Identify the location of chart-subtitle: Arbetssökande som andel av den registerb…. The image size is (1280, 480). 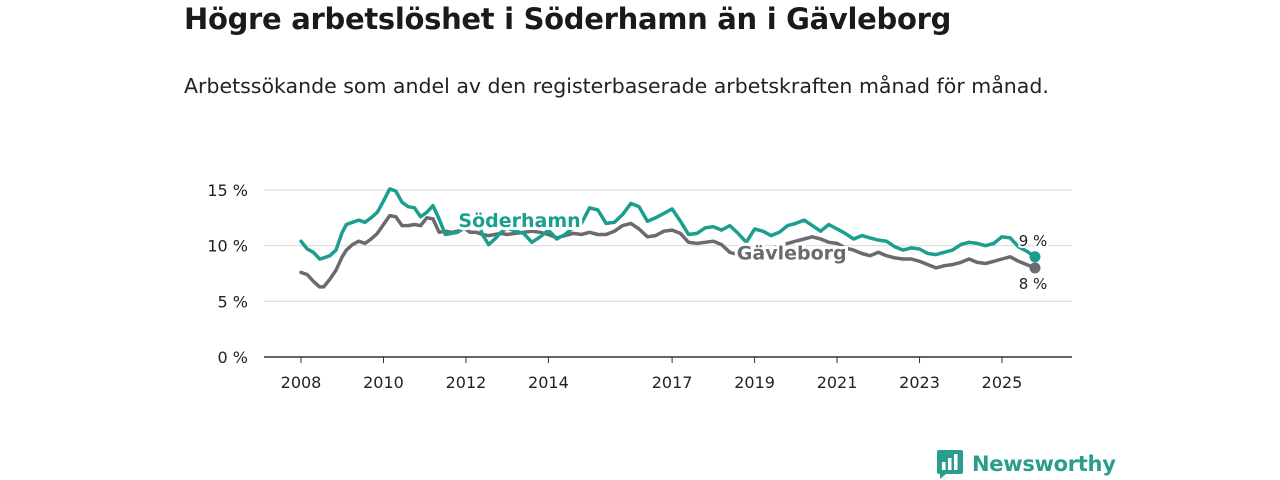
(616, 86).